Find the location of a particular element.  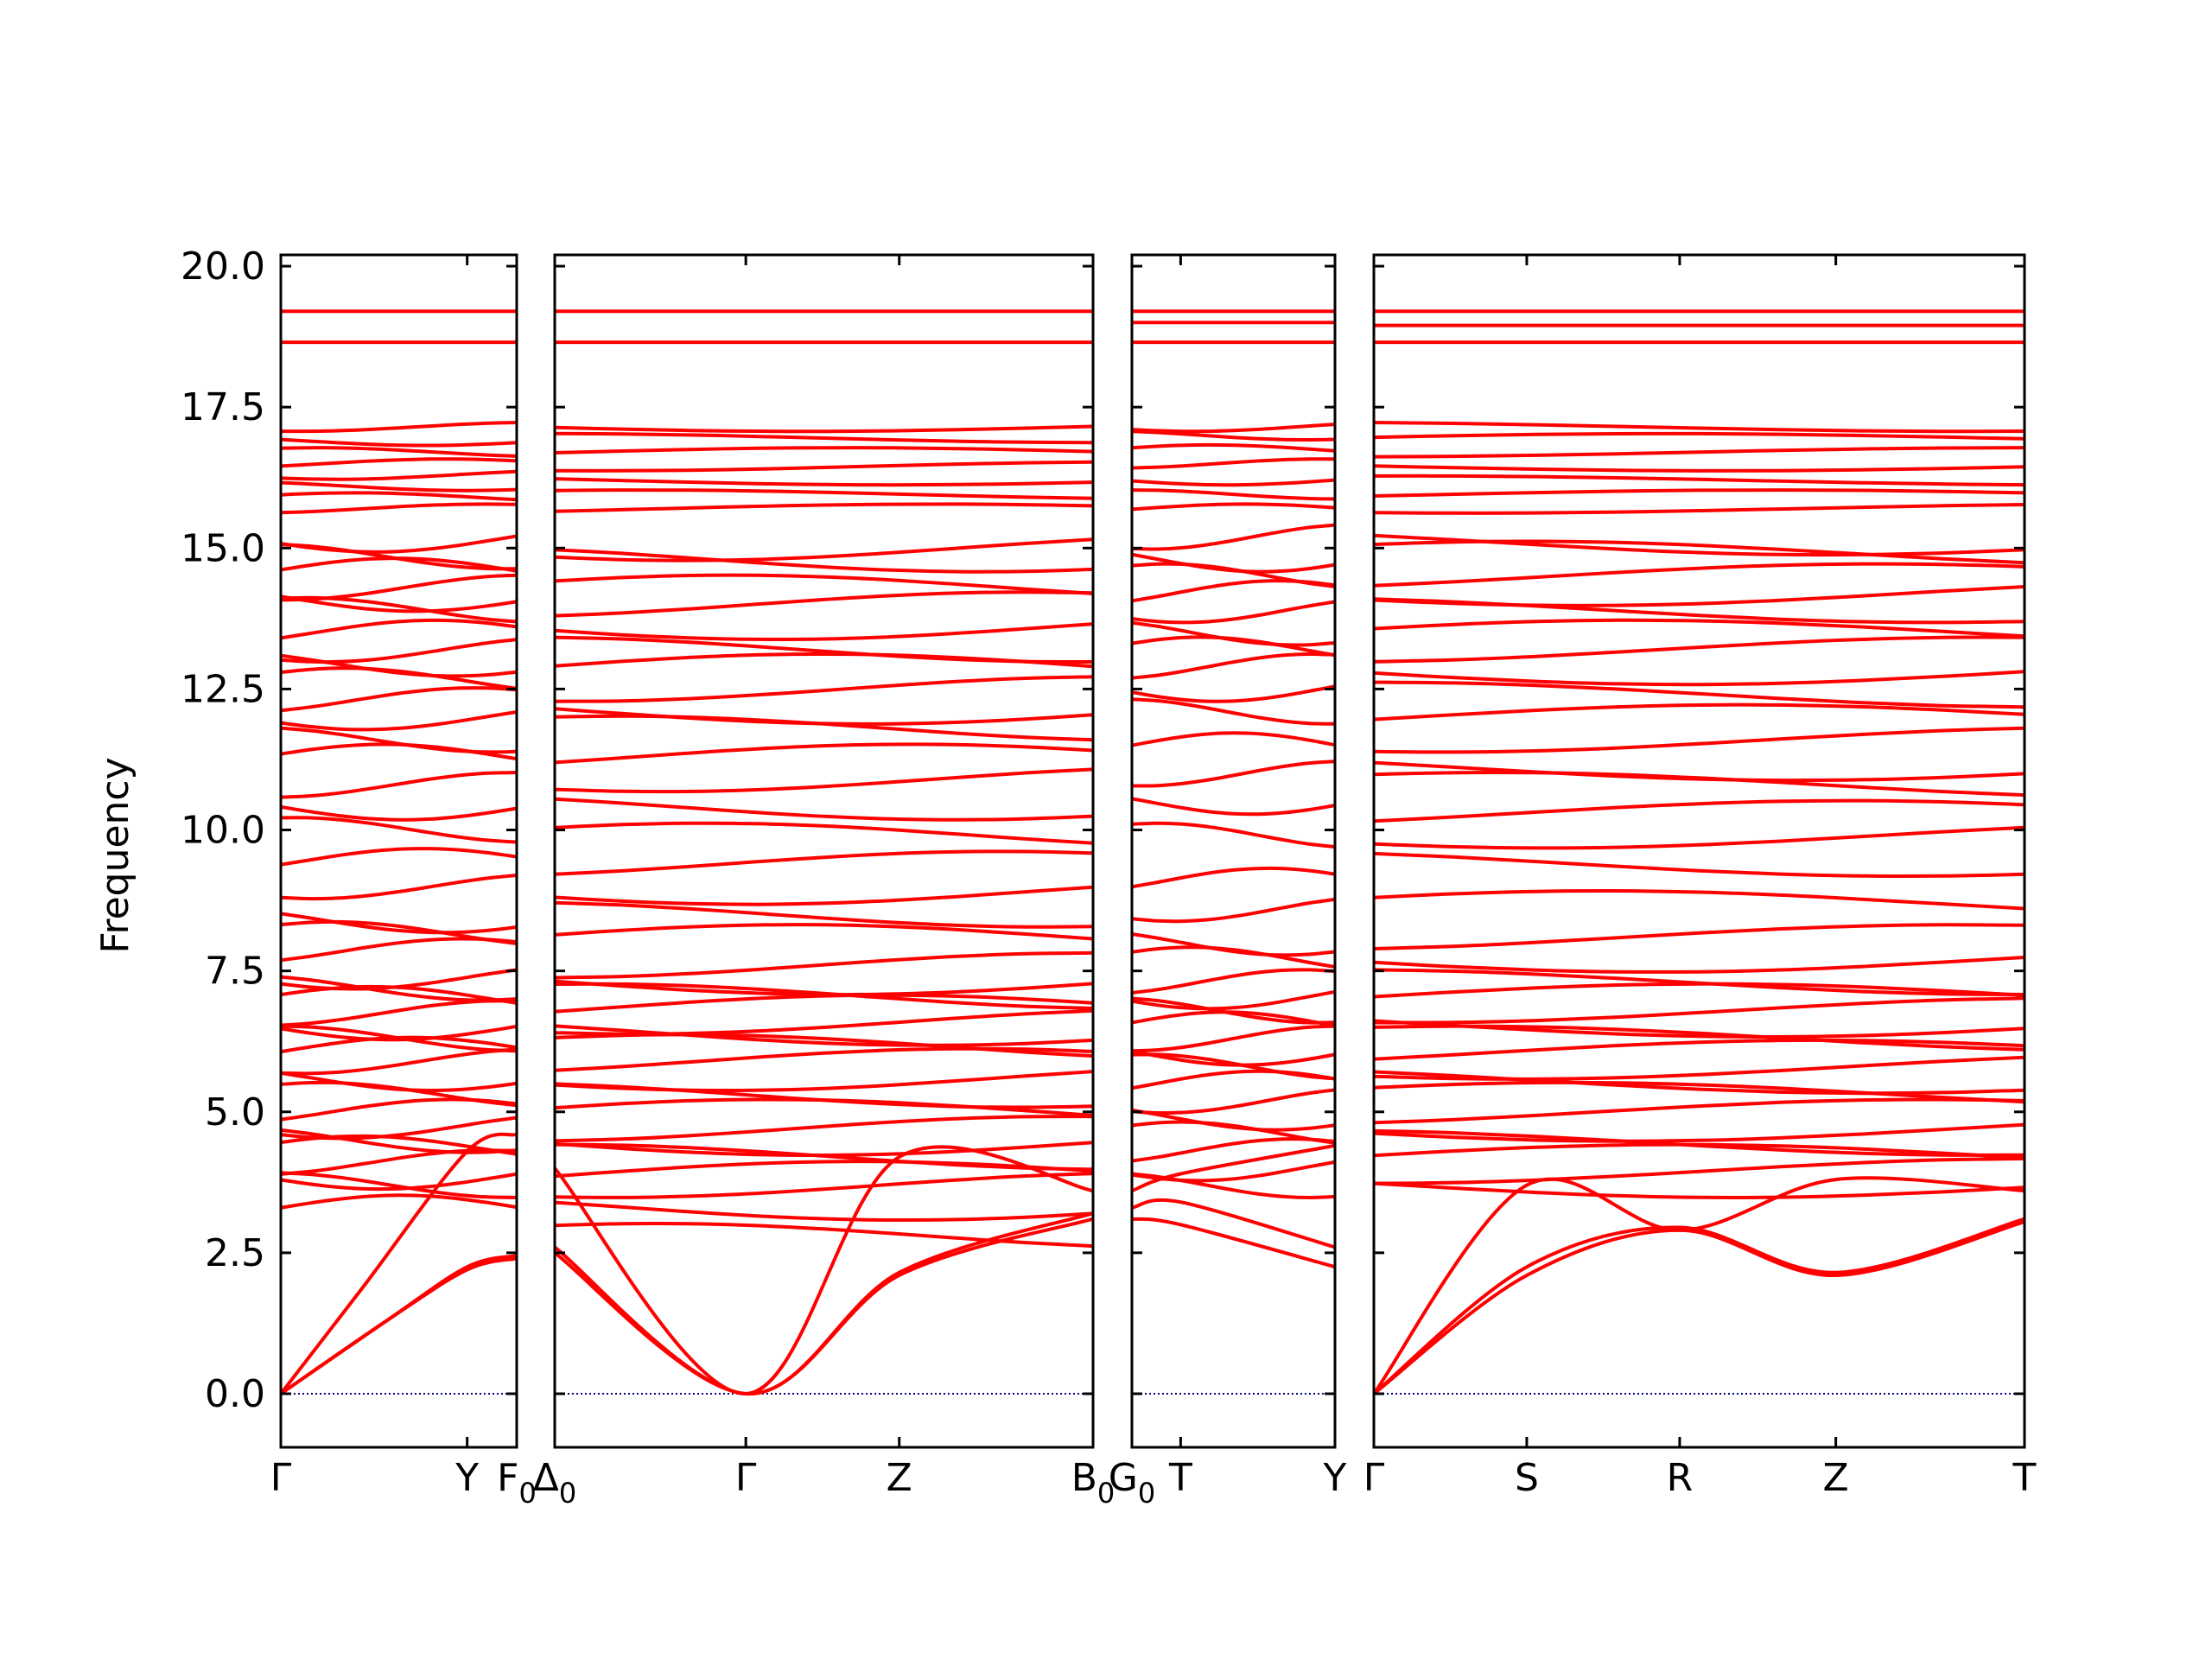

x-tick-label: R is located at coordinates (1680, 1478).